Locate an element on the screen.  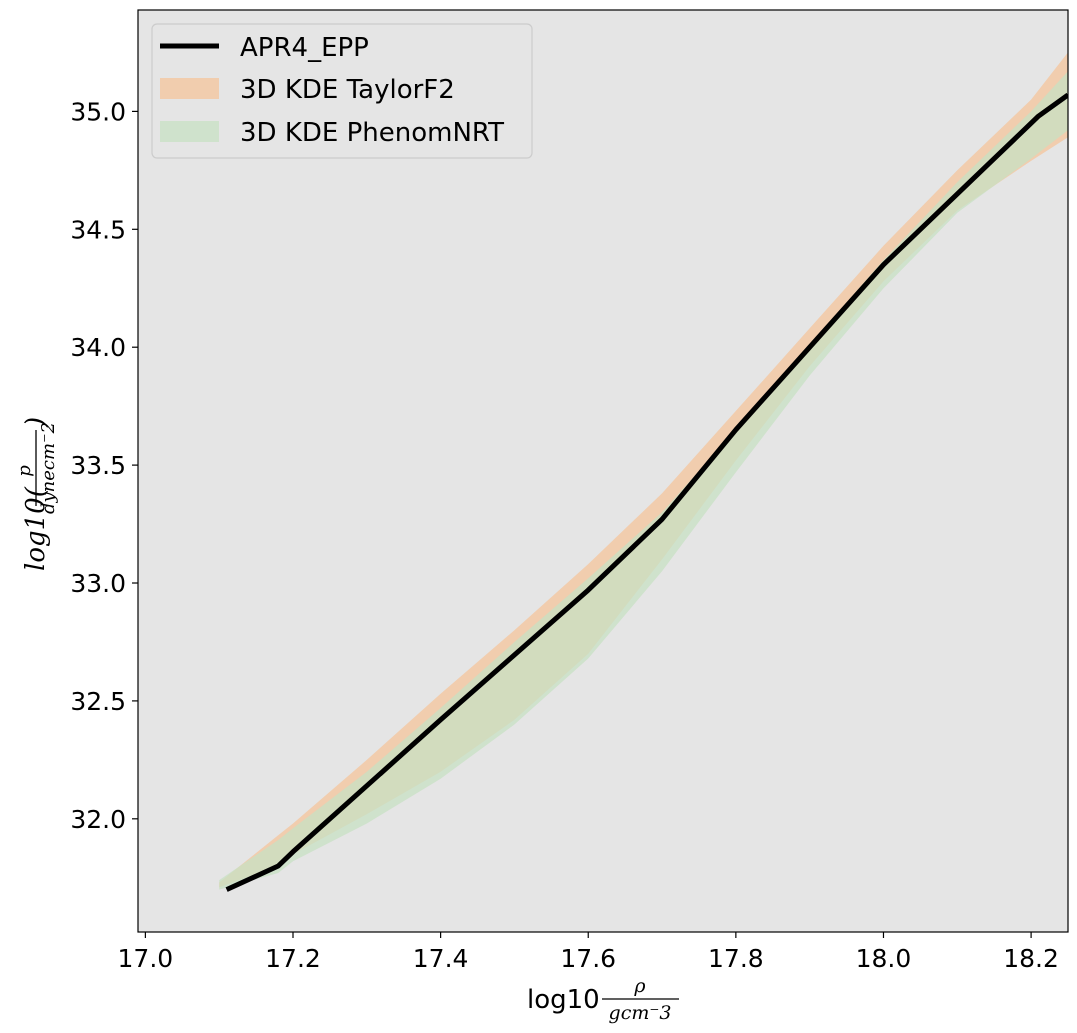
x-tick-label: 17.4 is located at coordinates (441, 958).